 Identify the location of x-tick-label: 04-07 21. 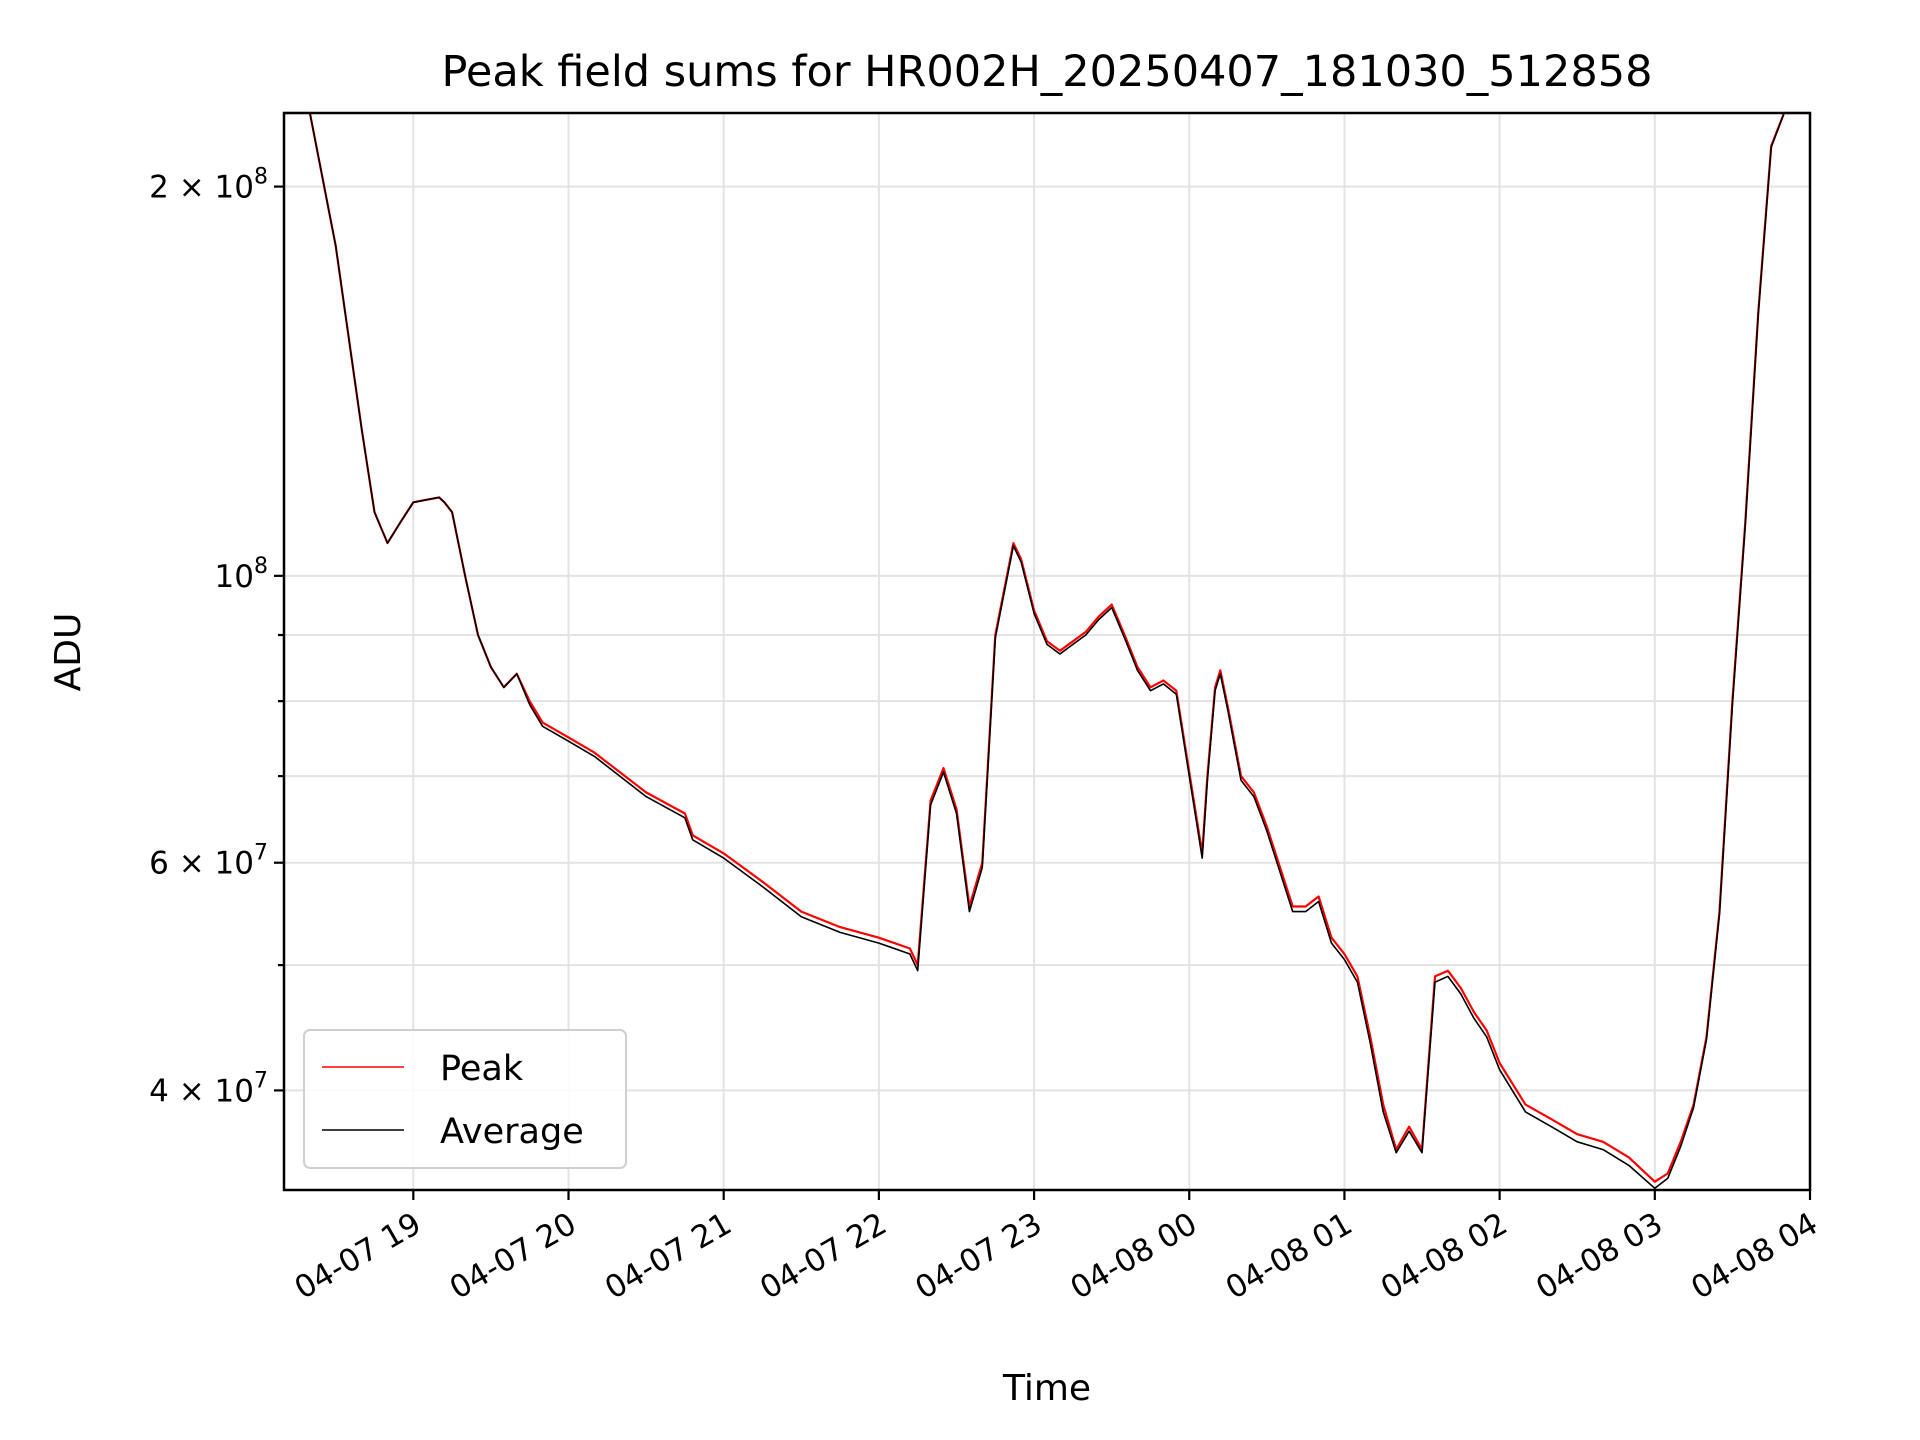
(668, 1256).